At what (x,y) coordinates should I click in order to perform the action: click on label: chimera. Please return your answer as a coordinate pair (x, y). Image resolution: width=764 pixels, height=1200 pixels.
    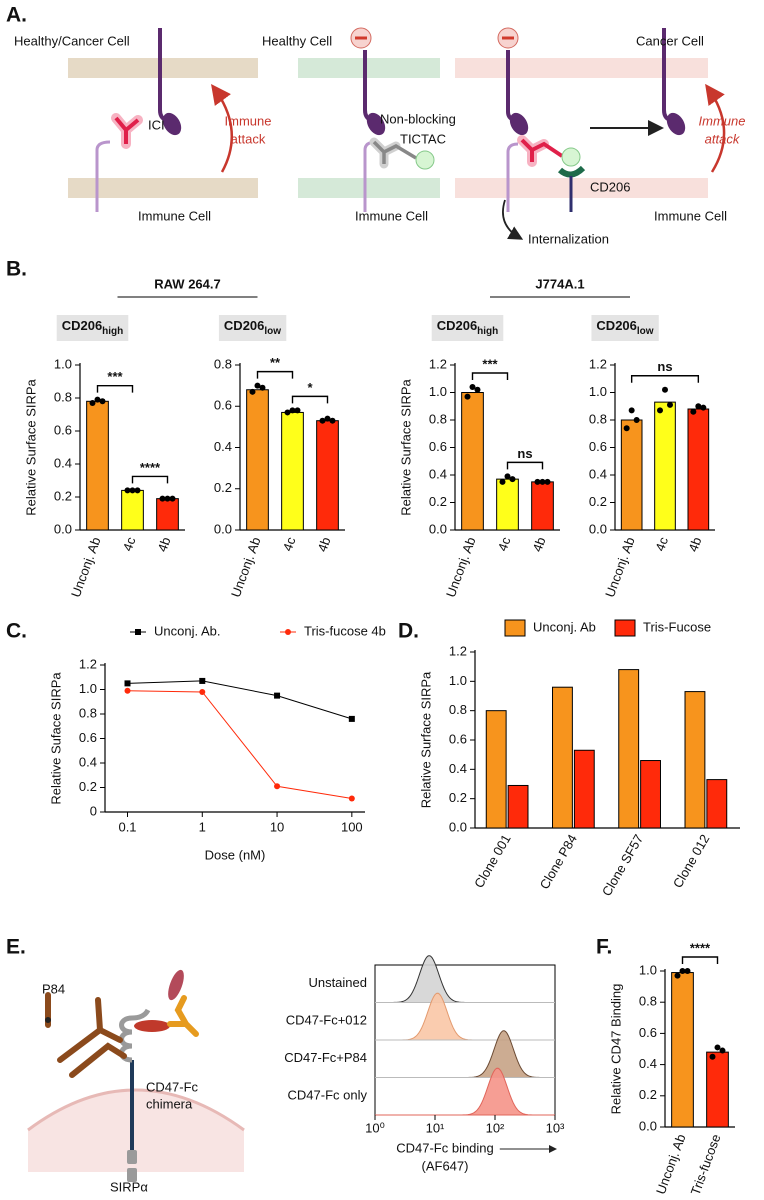
    Looking at the image, I should click on (169, 1103).